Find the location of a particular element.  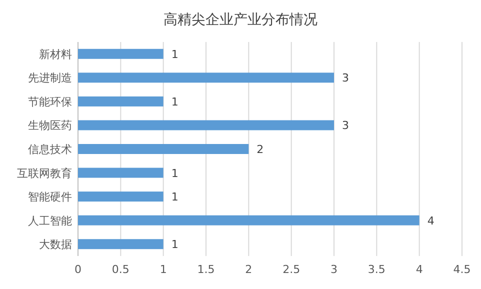

y-tick-label: 智能硬件 is located at coordinates (50, 197).